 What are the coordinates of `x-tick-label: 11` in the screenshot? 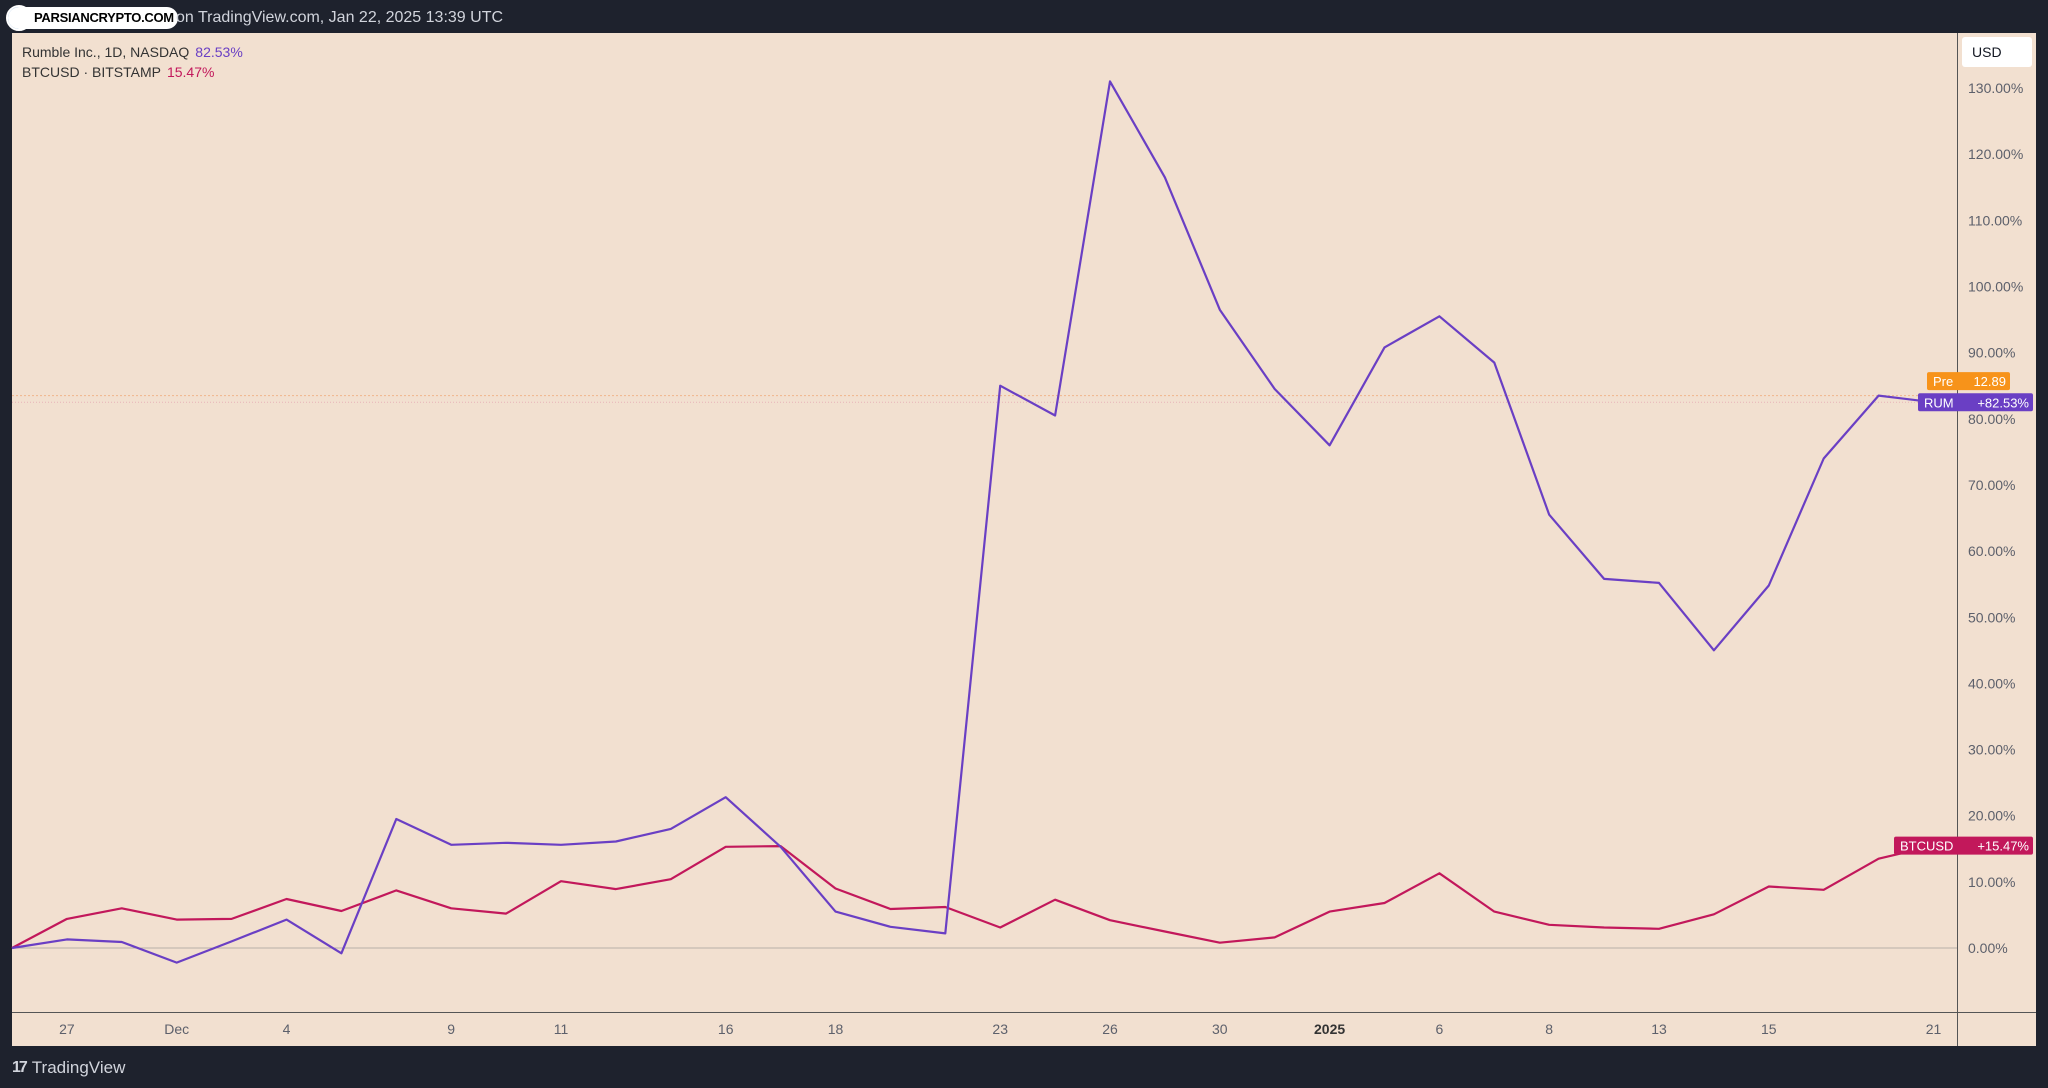 It's located at (561, 1029).